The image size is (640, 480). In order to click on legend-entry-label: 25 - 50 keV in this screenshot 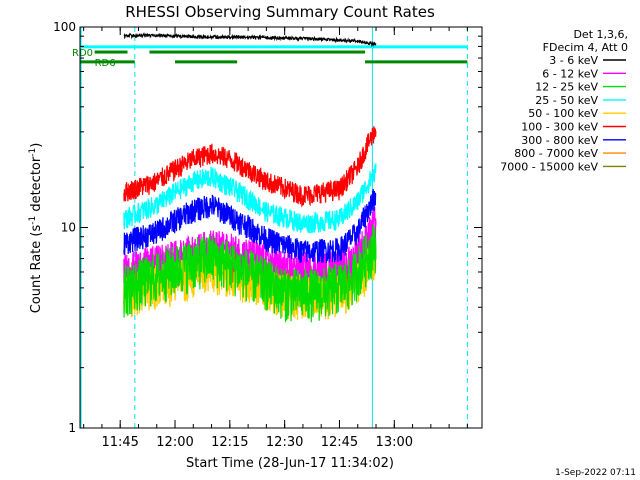, I will do `click(566, 100)`.